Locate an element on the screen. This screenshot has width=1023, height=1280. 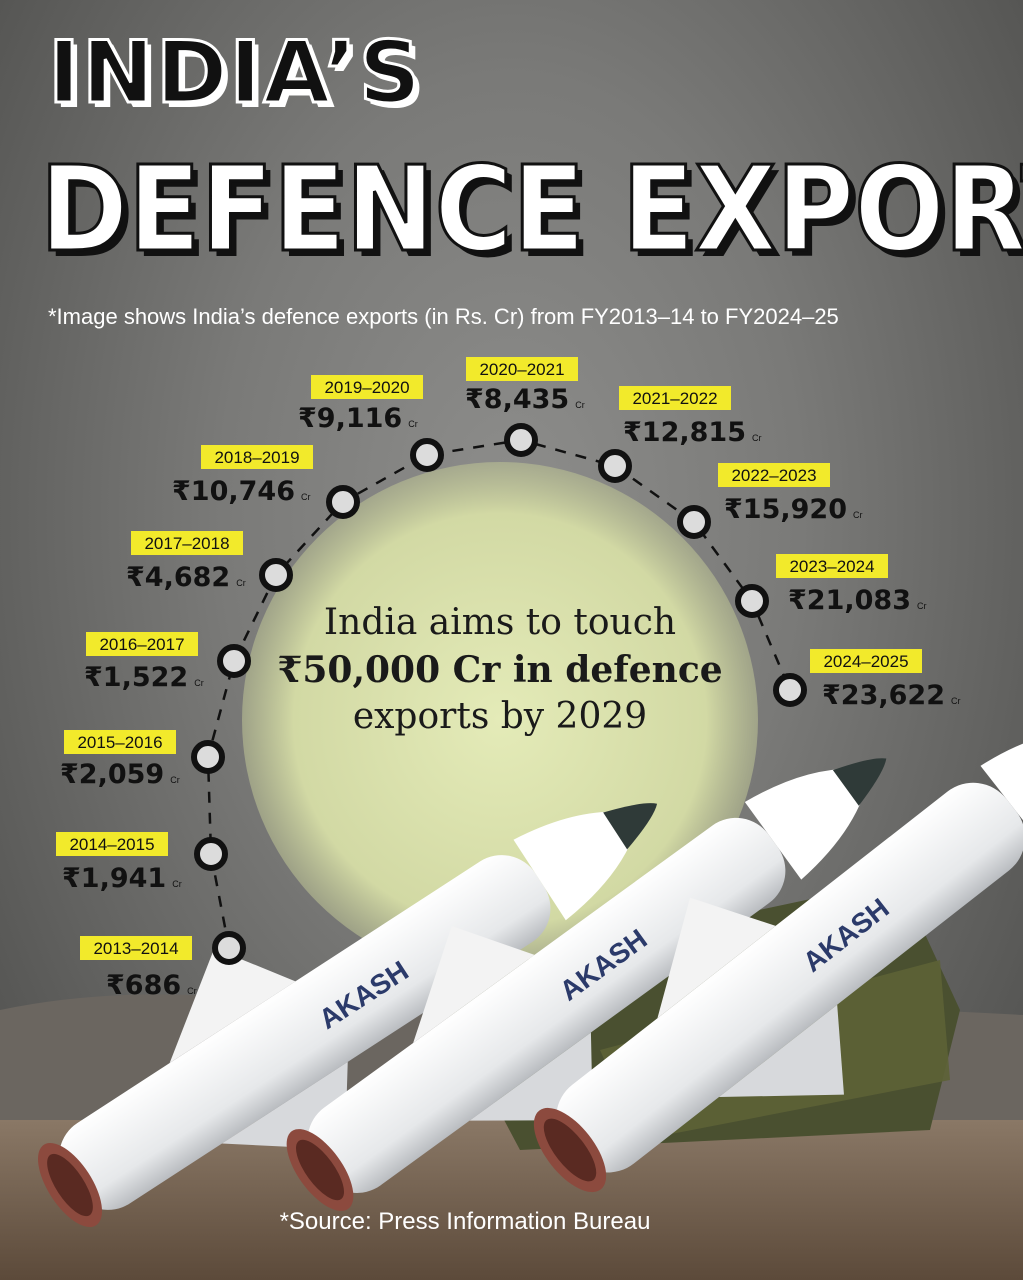
data-label-2024–2025: 2024–2025 ₹23,622 is located at coordinates (877, 680).